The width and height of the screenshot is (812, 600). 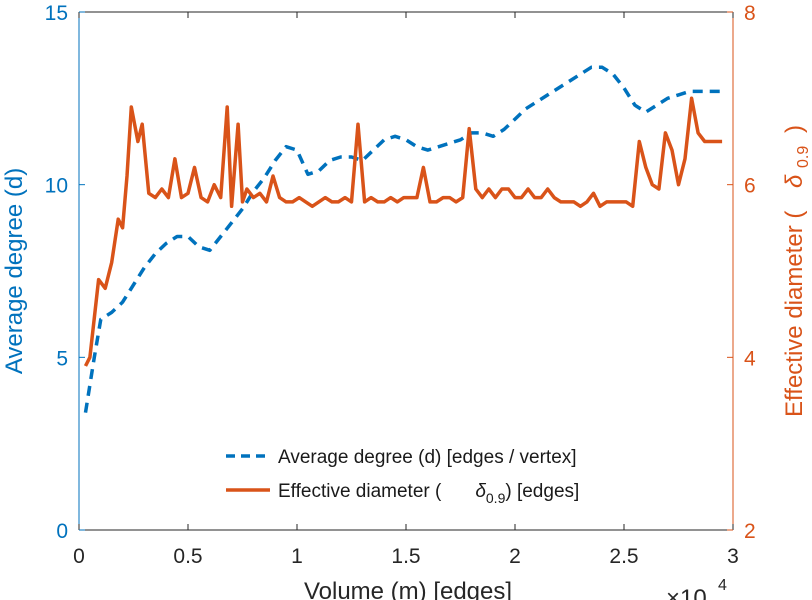 What do you see at coordinates (542, 491) in the screenshot?
I see `legend-diameter-unit: ) [edges]` at bounding box center [542, 491].